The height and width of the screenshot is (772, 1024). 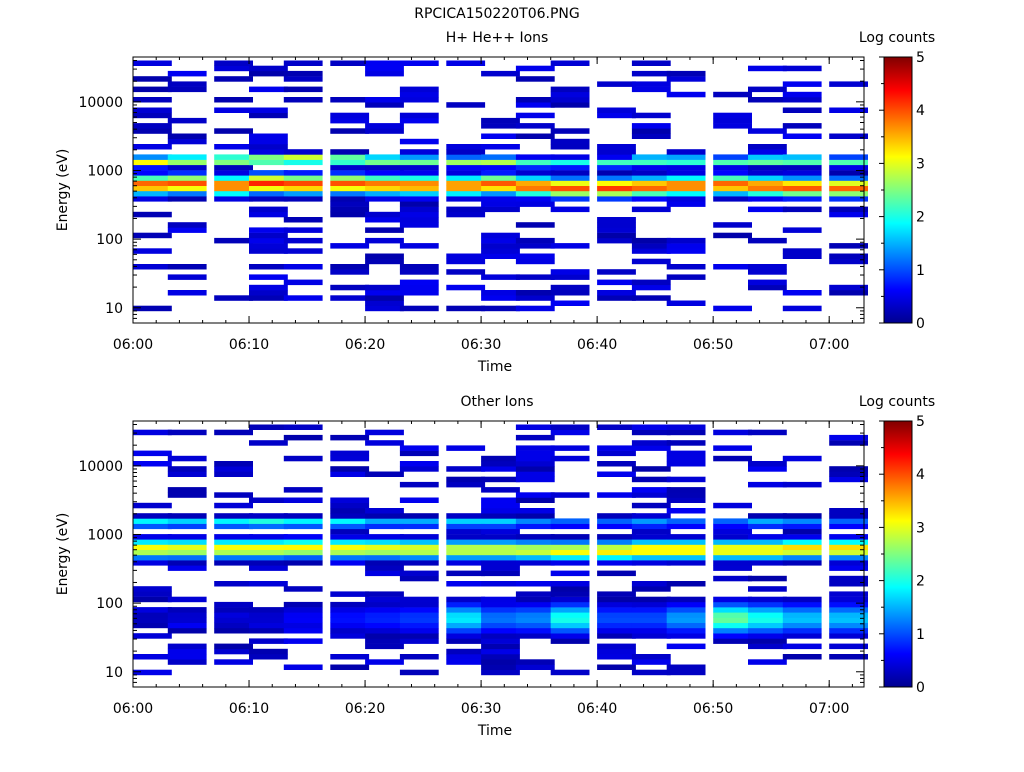 What do you see at coordinates (920, 422) in the screenshot?
I see `colorbar-tick-label: 5` at bounding box center [920, 422].